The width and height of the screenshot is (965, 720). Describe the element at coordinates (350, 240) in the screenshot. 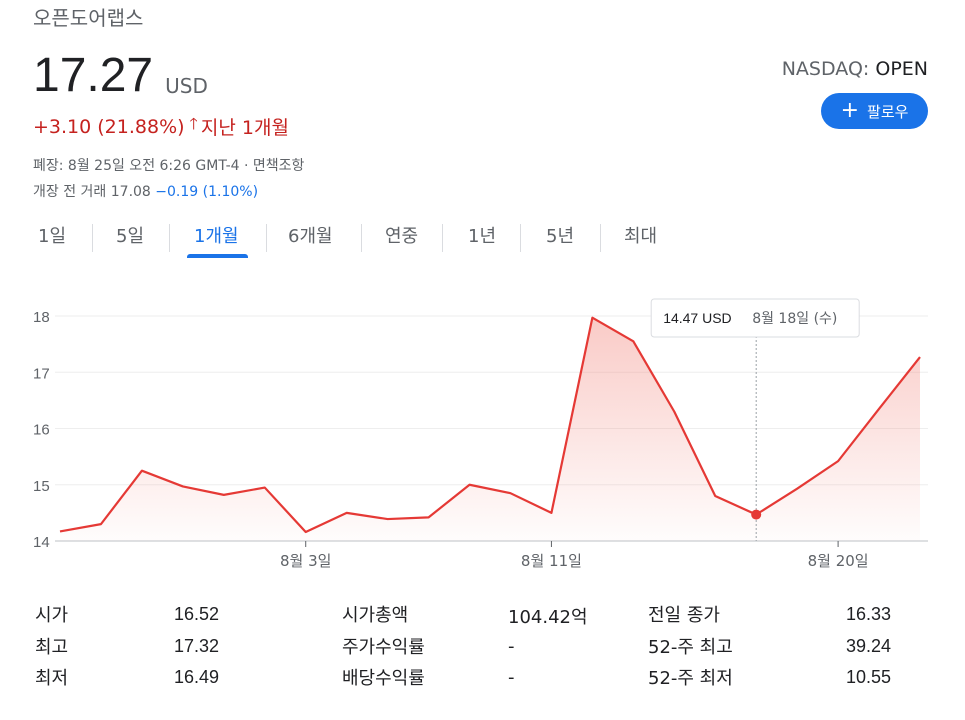

I see `range-tabs: 1일 5일 1개월 6개월 연중 1년 5년 최대` at that location.